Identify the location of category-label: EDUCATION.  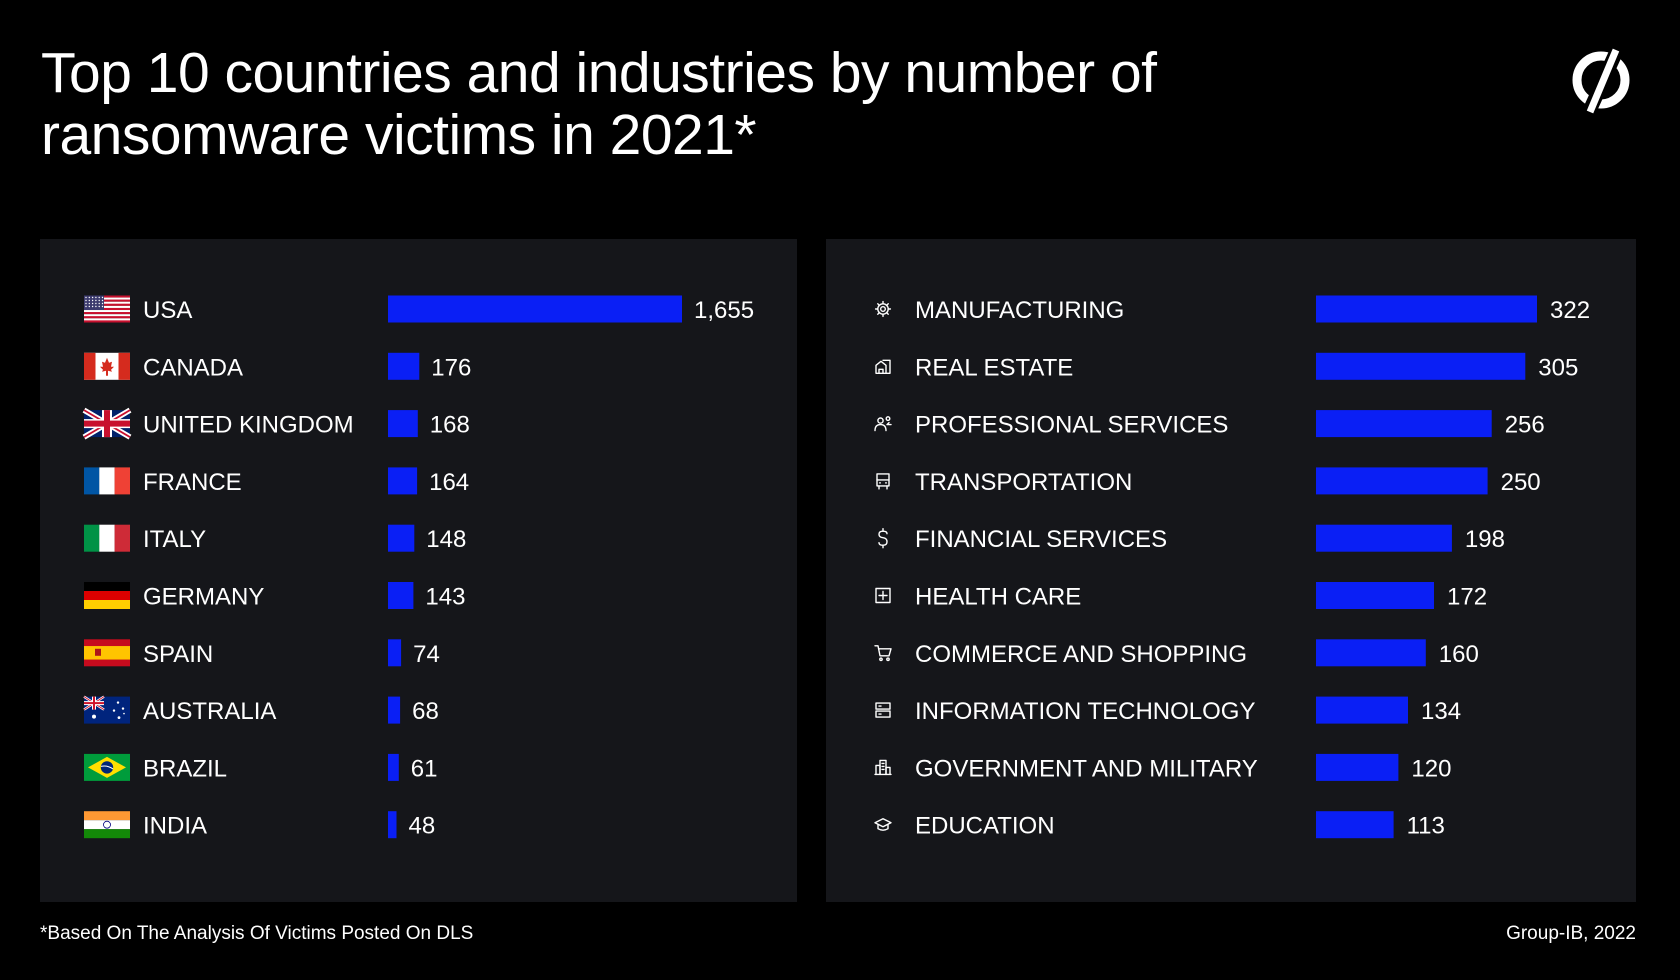
(985, 826).